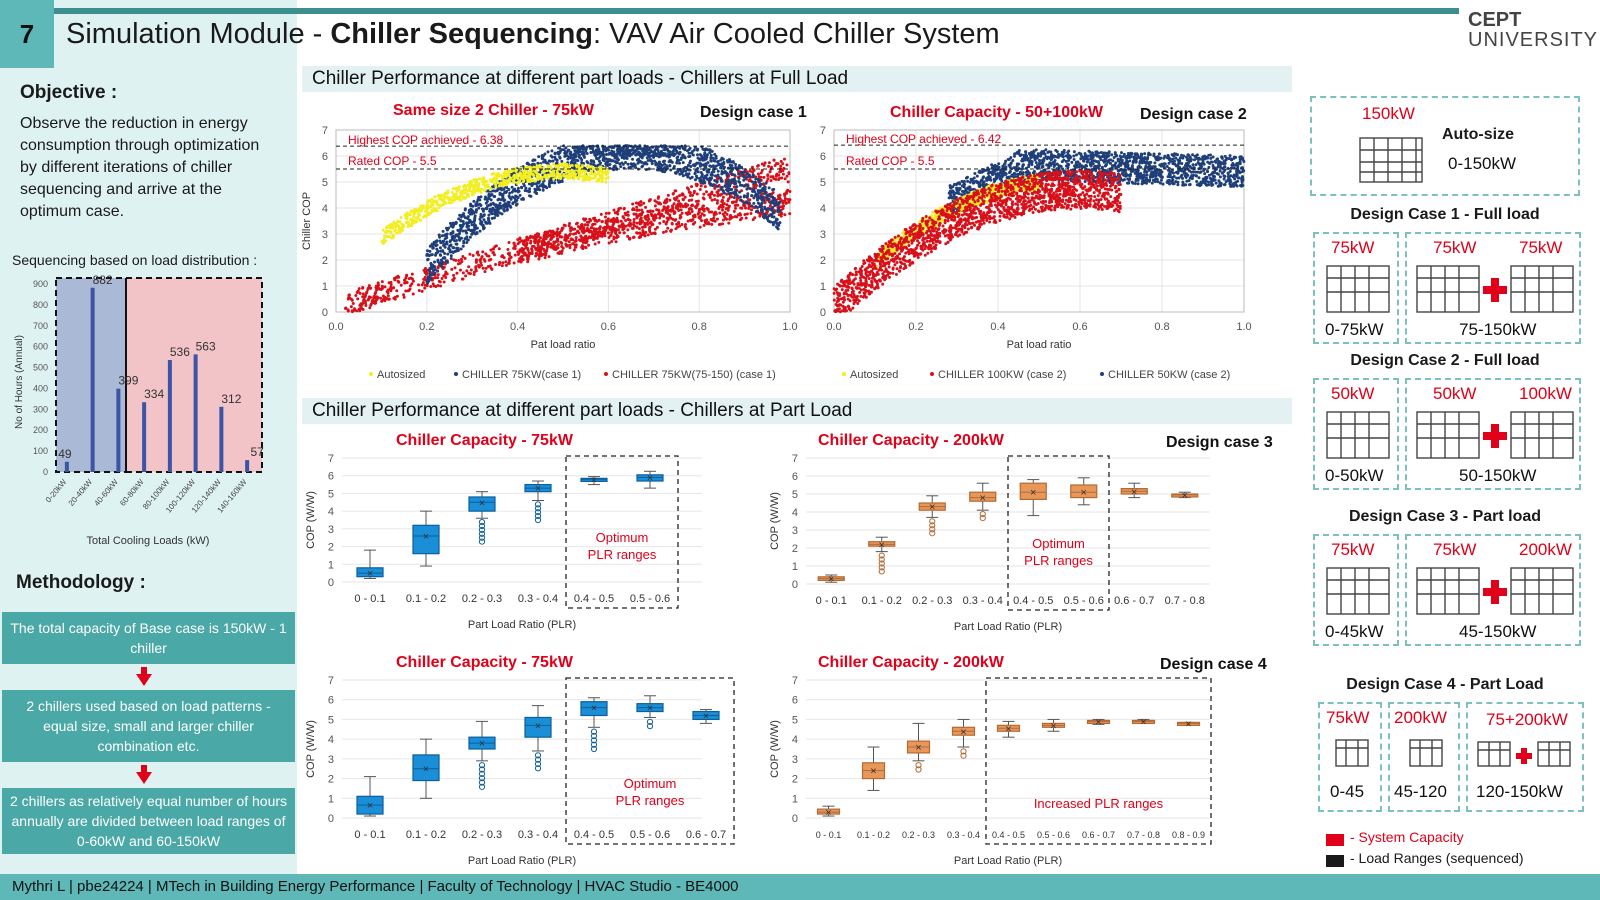  What do you see at coordinates (106, 492) in the screenshot?
I see `x-tick-label: 40-60kW` at bounding box center [106, 492].